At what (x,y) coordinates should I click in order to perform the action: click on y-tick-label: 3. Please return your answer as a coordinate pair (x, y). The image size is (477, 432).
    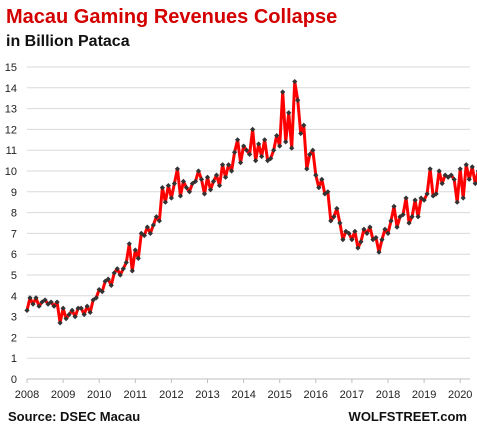
    Looking at the image, I should click on (14, 318).